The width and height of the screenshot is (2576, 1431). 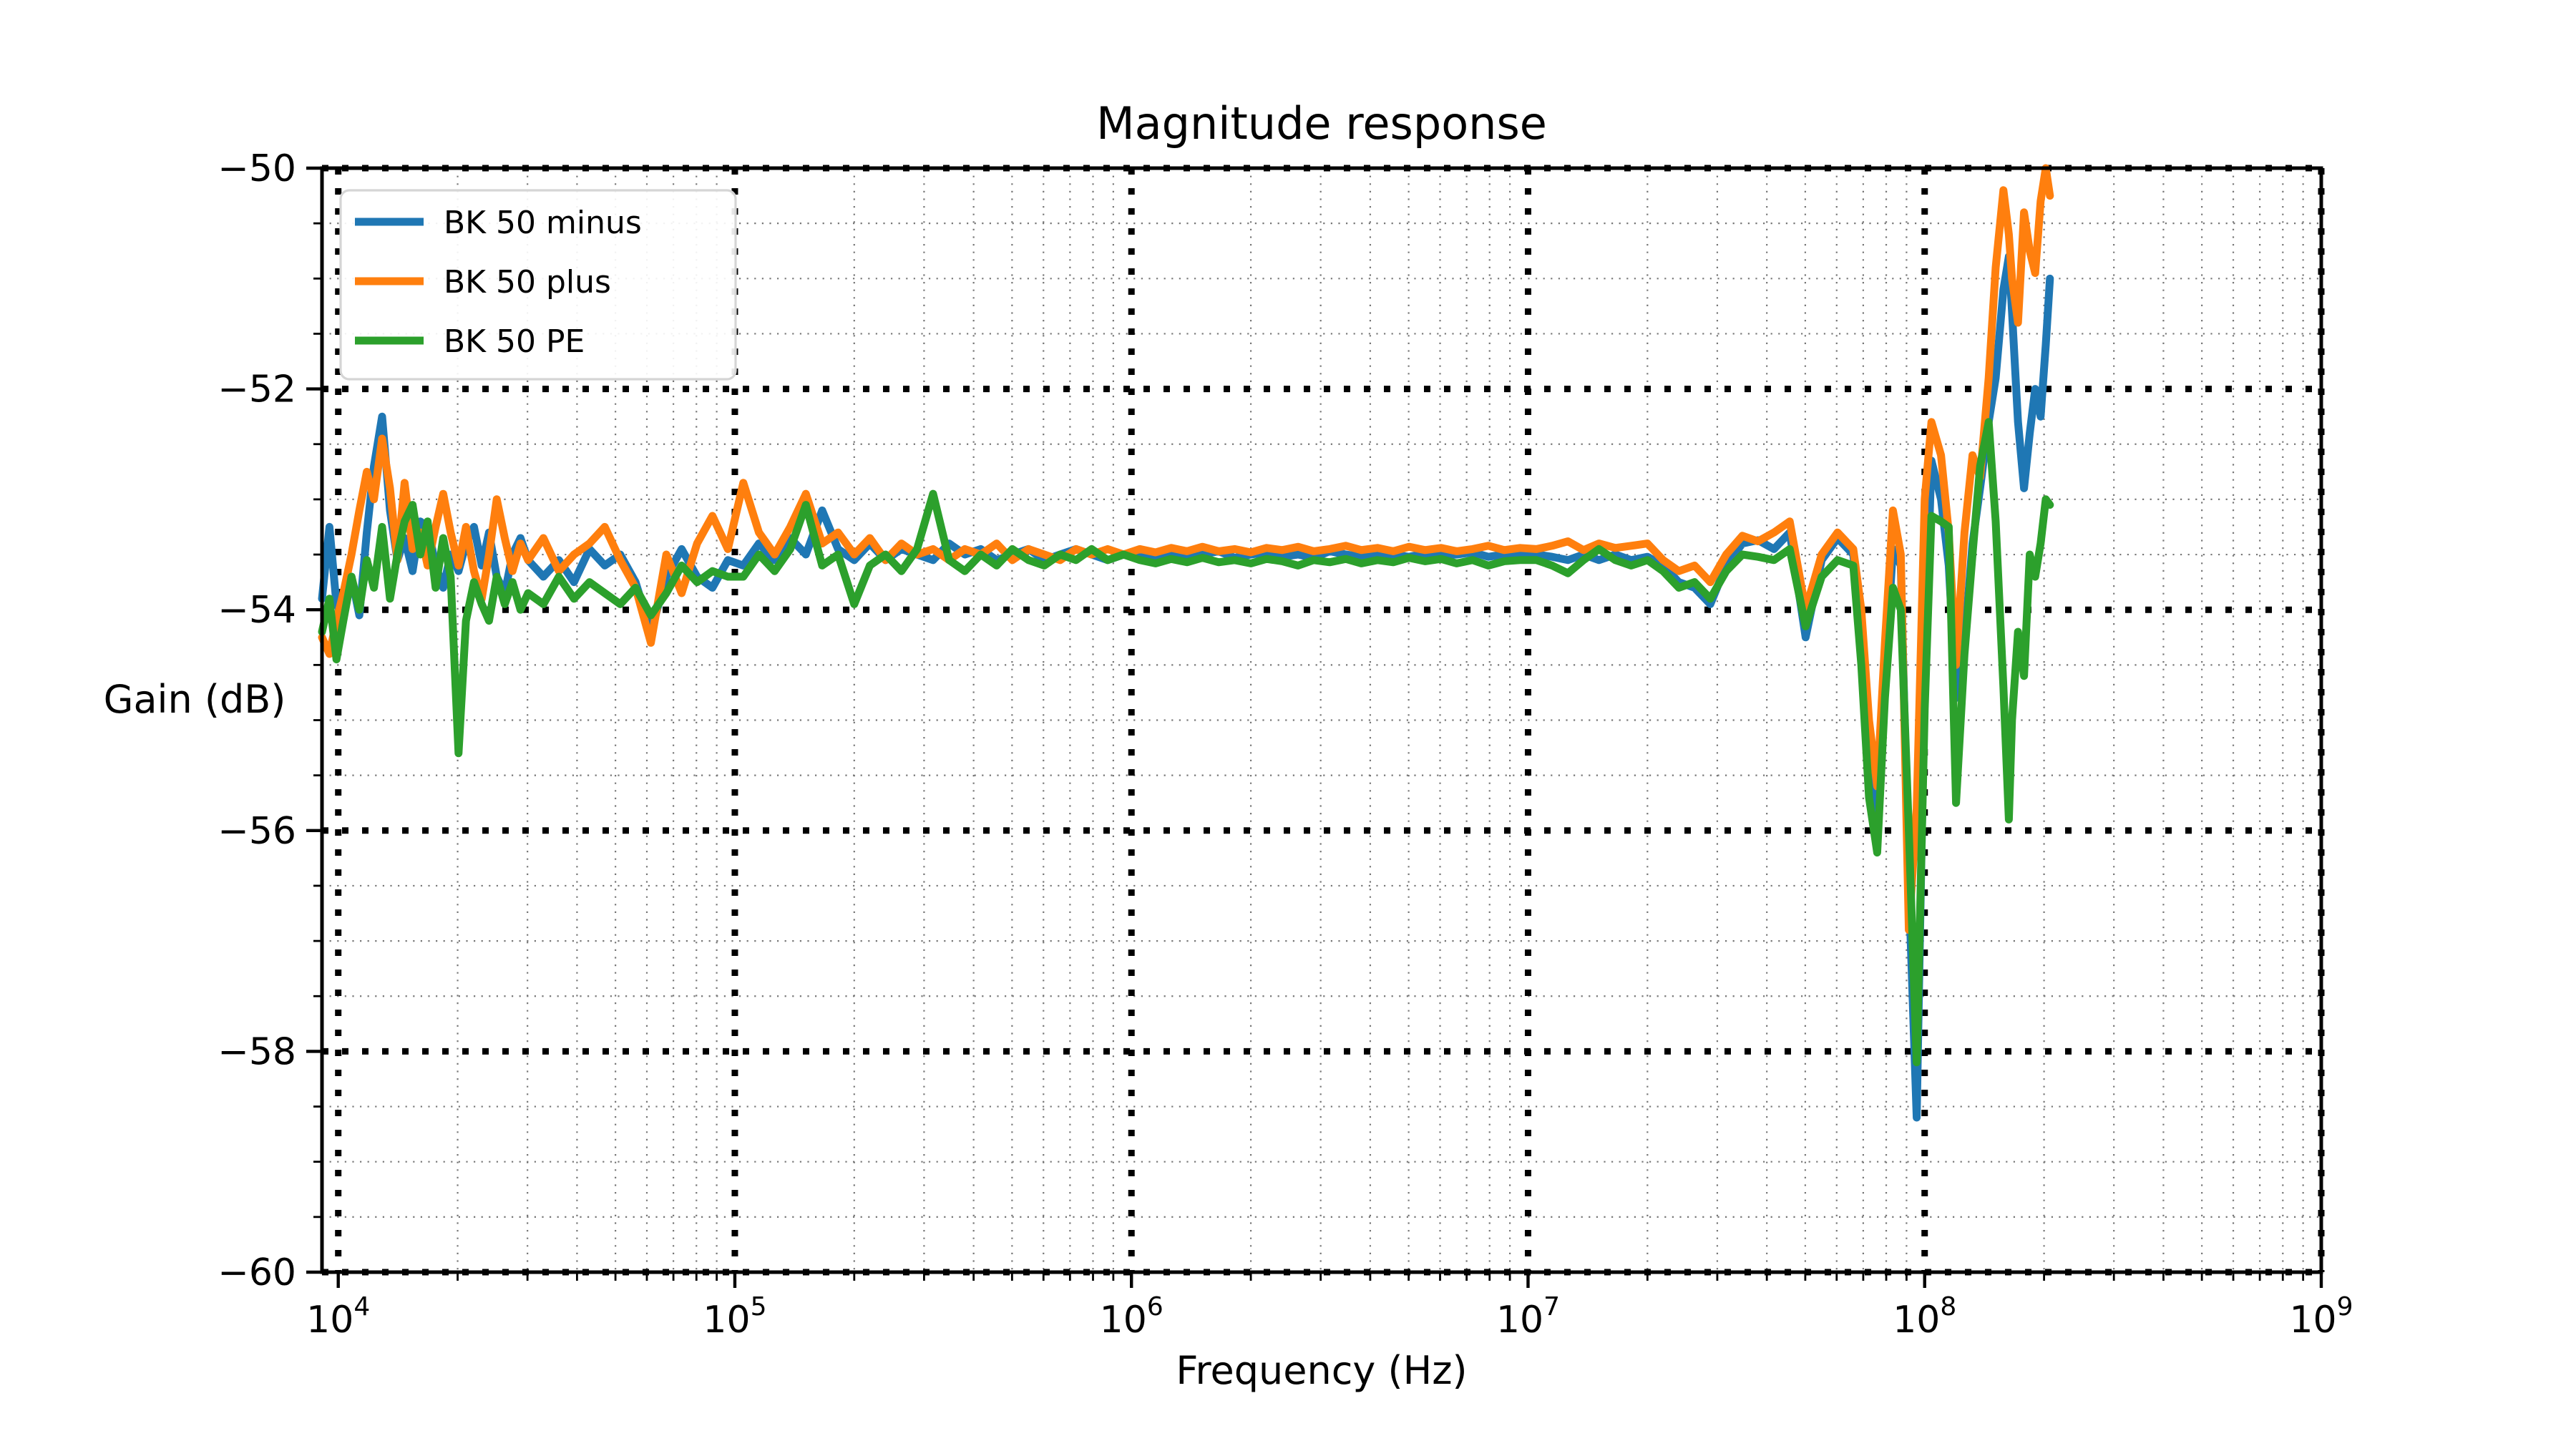 I want to click on legend: BK 50 minus BK 50 plus BK 50 PE, so click(x=538, y=285).